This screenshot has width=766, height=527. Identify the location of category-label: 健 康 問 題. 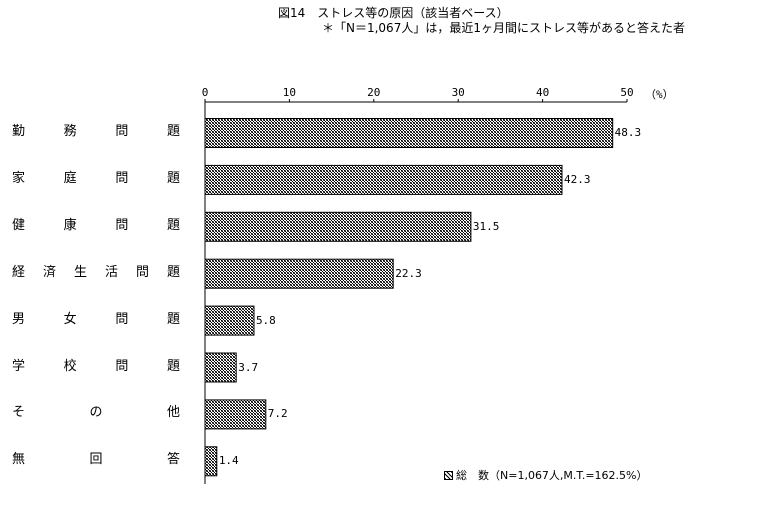
(96, 225).